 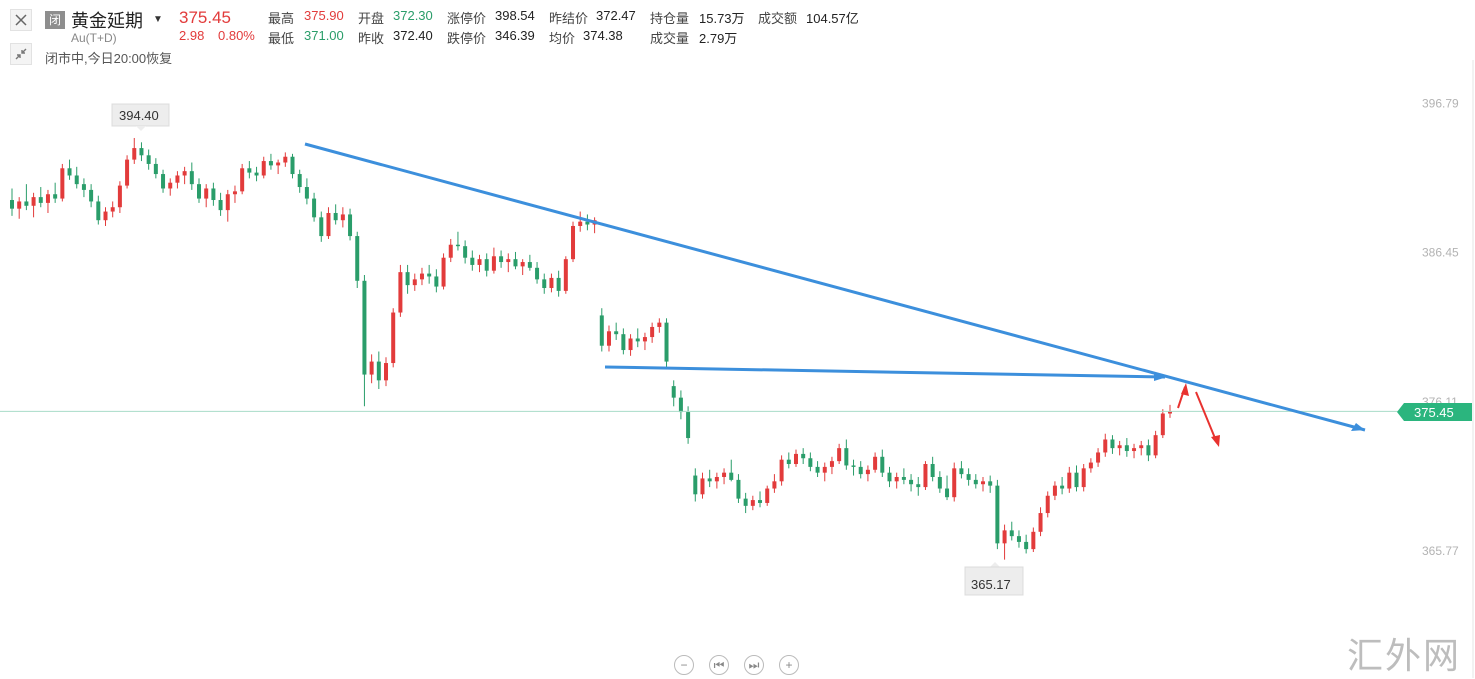 I want to click on instrument-code: Au(T+D), so click(x=94, y=38).